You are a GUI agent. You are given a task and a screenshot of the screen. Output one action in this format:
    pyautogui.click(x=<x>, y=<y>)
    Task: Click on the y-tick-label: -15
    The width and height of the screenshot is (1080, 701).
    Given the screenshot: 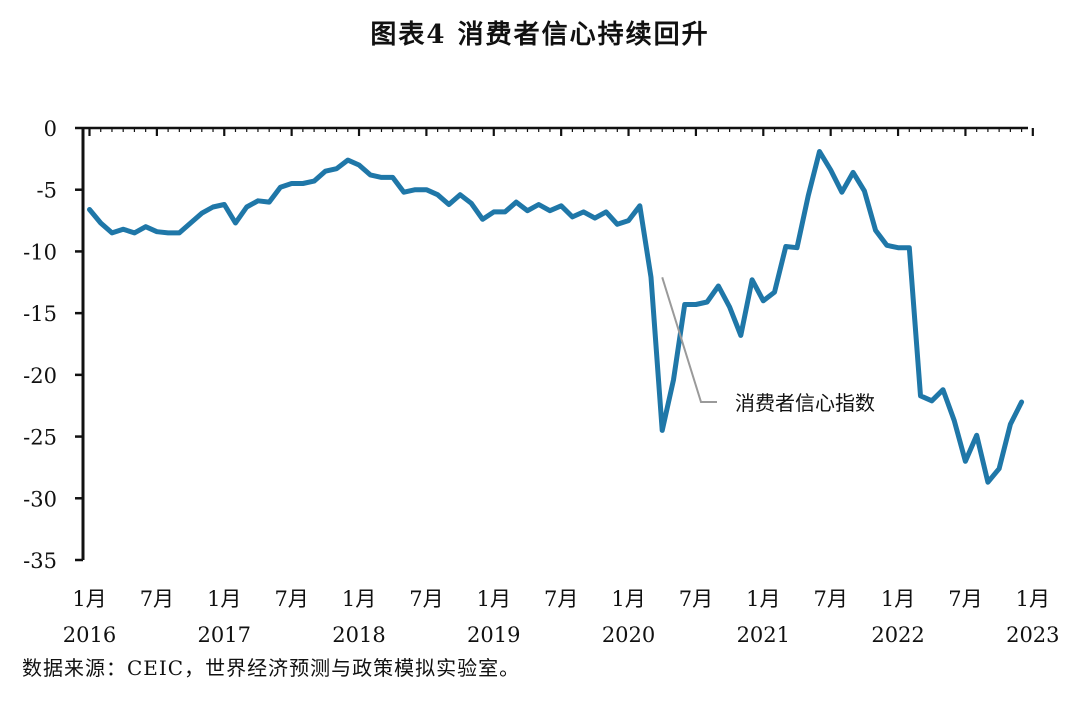 What is the action you would take?
    pyautogui.click(x=40, y=314)
    